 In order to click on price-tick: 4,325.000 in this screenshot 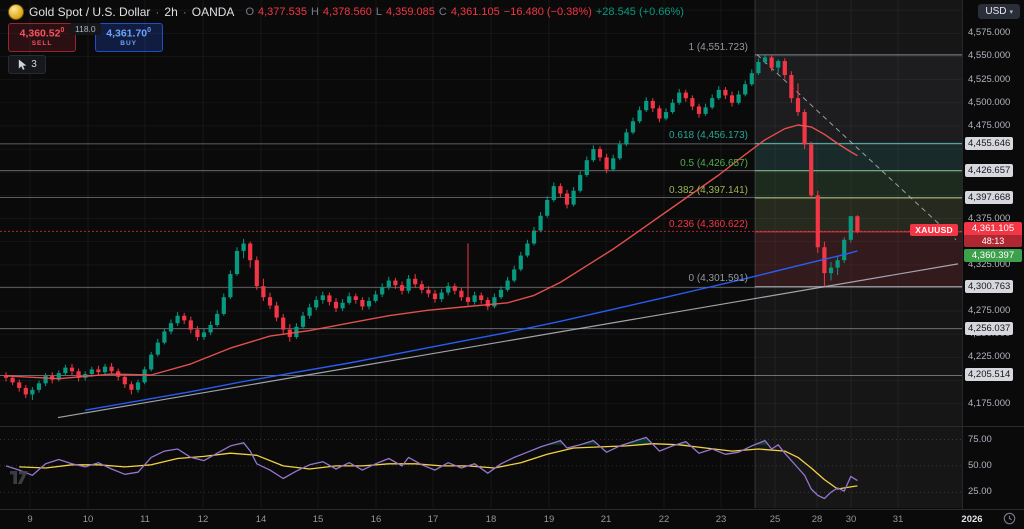, I will do `click(989, 264)`.